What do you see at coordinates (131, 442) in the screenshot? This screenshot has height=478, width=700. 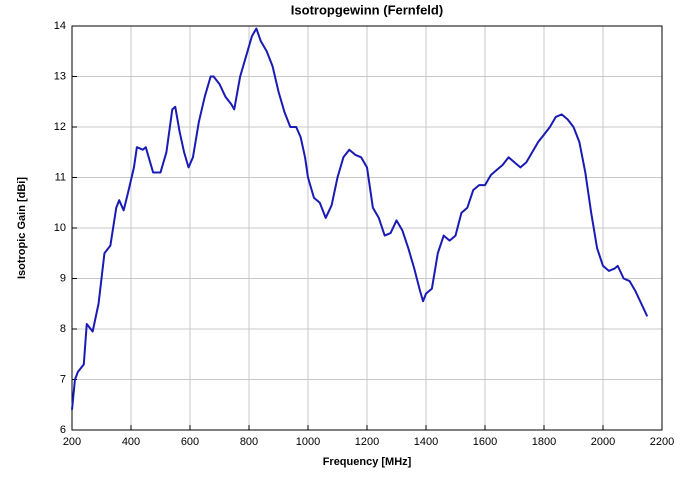 I see `x-tick-label: 400` at bounding box center [131, 442].